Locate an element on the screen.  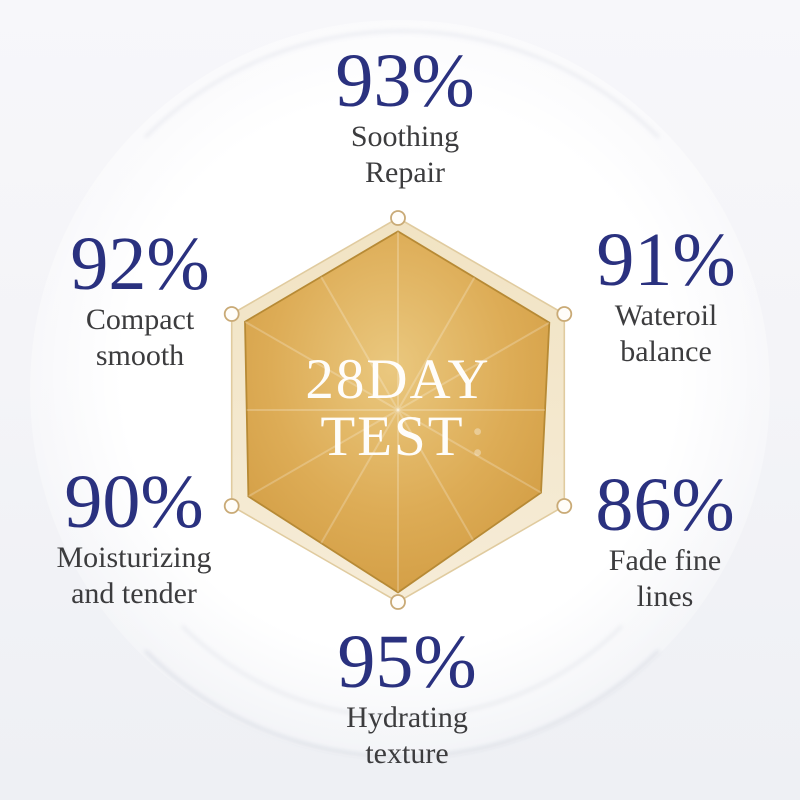
stat-label: Wateroil balance is located at coordinates (666, 333).